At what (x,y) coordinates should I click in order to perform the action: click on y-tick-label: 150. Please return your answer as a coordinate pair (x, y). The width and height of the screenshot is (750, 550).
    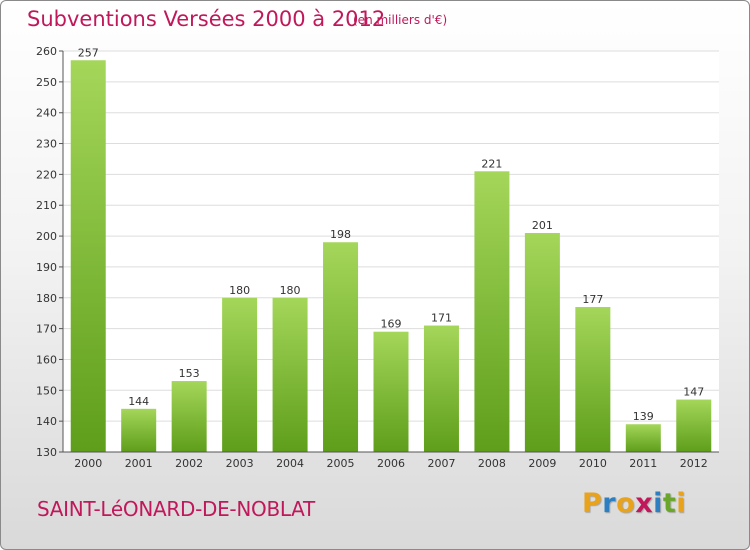
    Looking at the image, I should click on (46, 390).